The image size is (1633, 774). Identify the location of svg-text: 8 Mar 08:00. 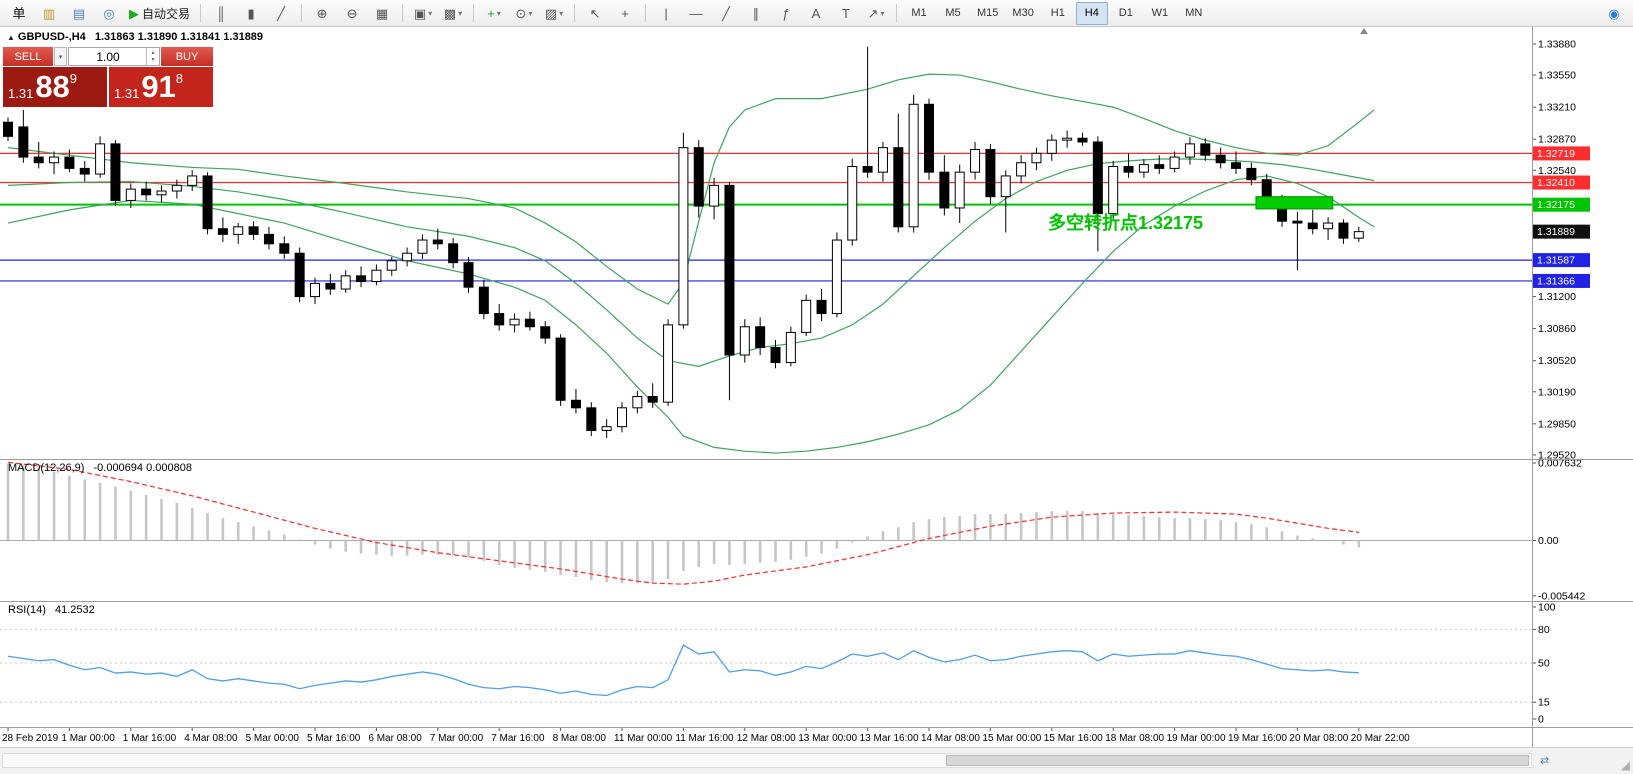
(580, 738).